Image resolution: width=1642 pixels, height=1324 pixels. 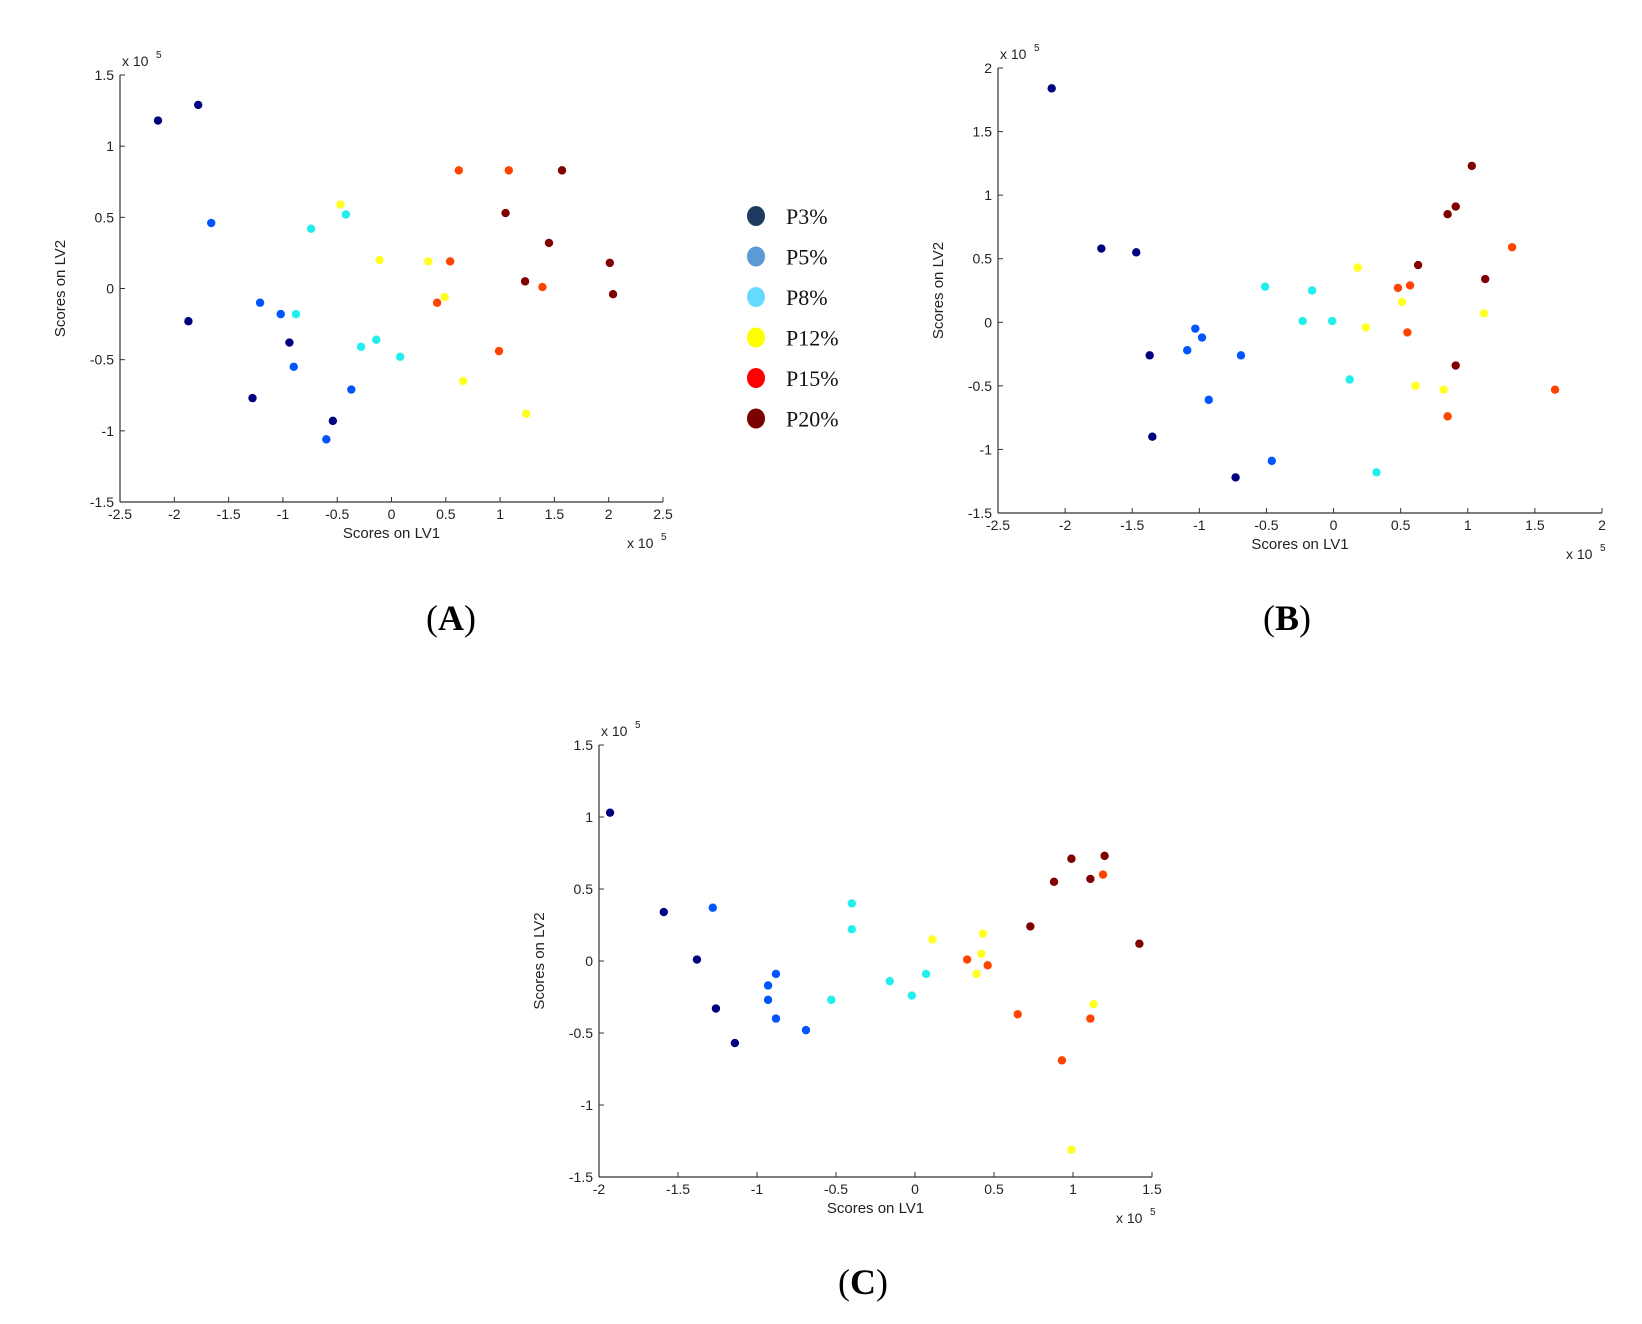 I want to click on x-tick-label: -1.5, so click(x=229, y=514).